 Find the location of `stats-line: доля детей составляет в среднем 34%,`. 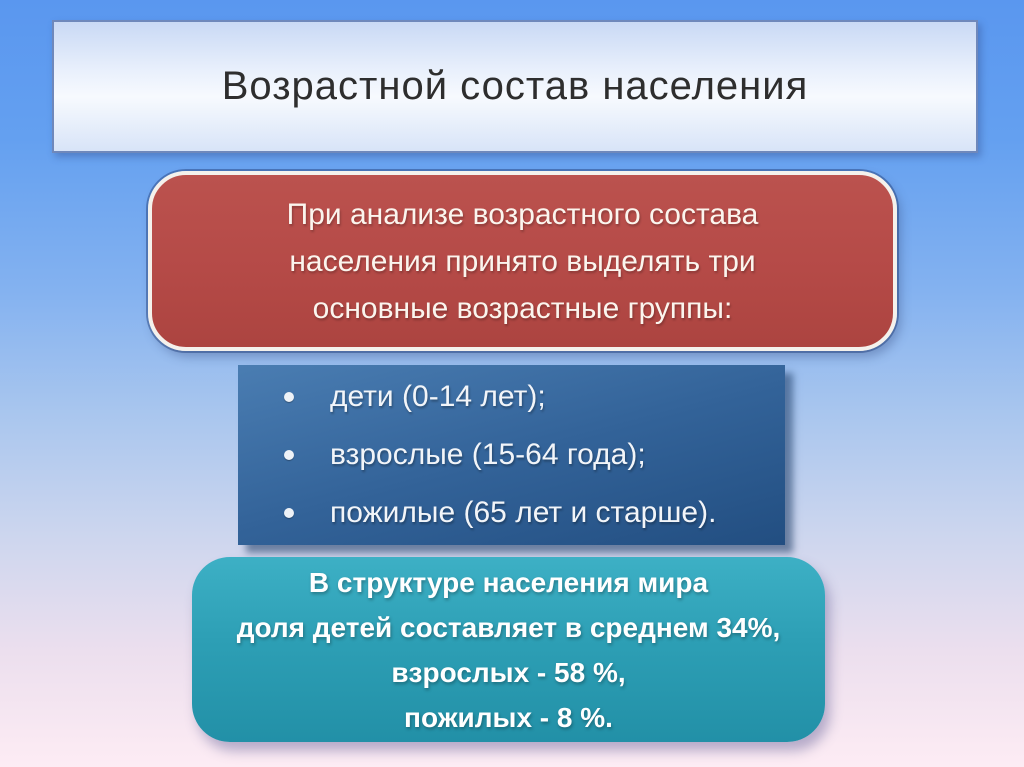

stats-line: доля детей составляет в среднем 34%, is located at coordinates (508, 627).